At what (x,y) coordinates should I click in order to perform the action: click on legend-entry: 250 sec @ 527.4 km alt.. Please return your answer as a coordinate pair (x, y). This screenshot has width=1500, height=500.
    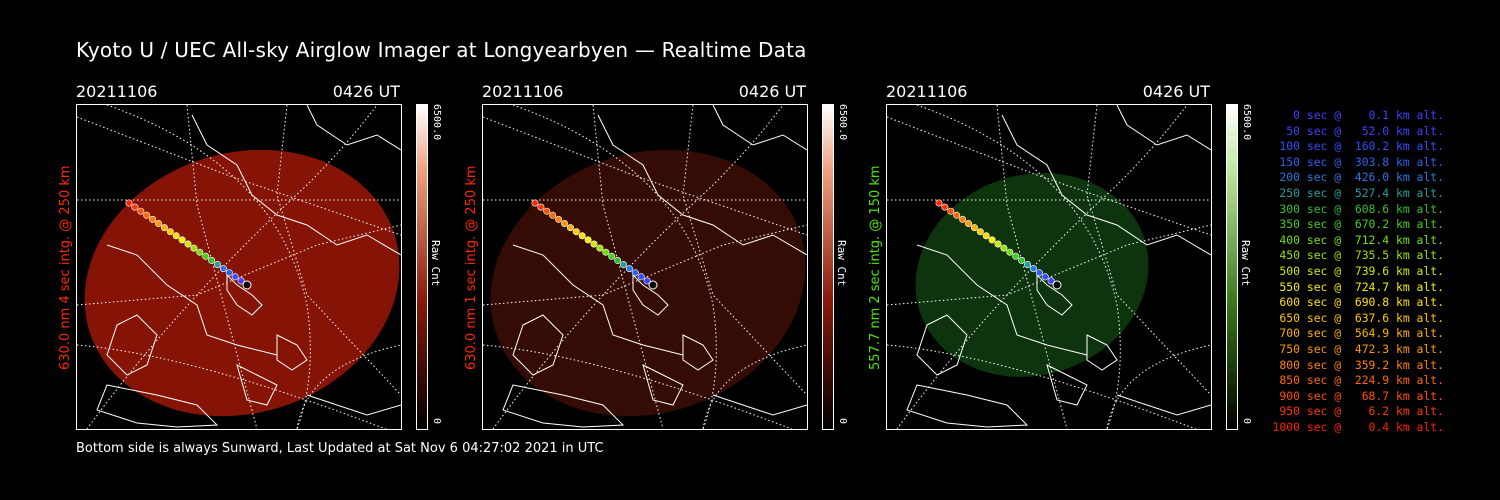
    Looking at the image, I should click on (1358, 192).